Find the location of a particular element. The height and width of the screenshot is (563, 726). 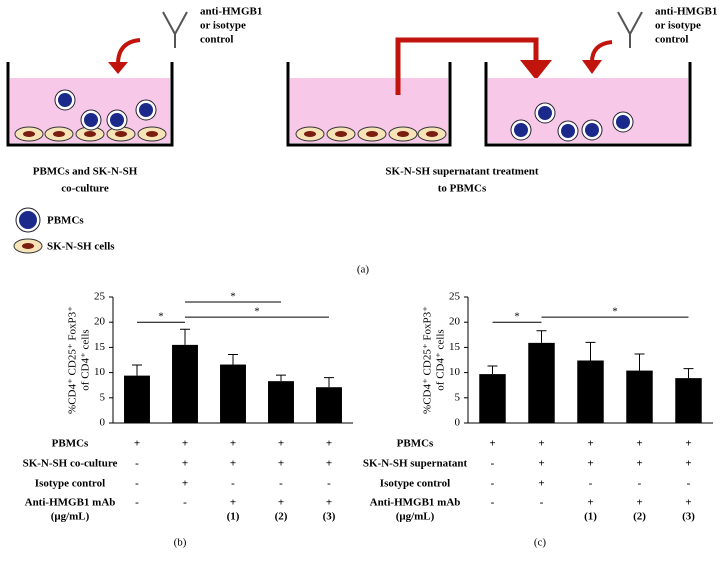

caption: co-culture is located at coordinates (85, 189).